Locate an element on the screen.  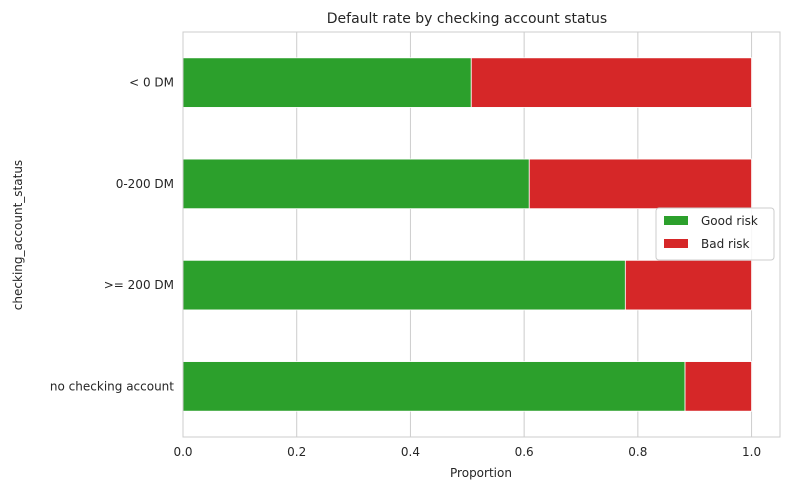
legend-swatch-bad-risk is located at coordinates (676, 243).